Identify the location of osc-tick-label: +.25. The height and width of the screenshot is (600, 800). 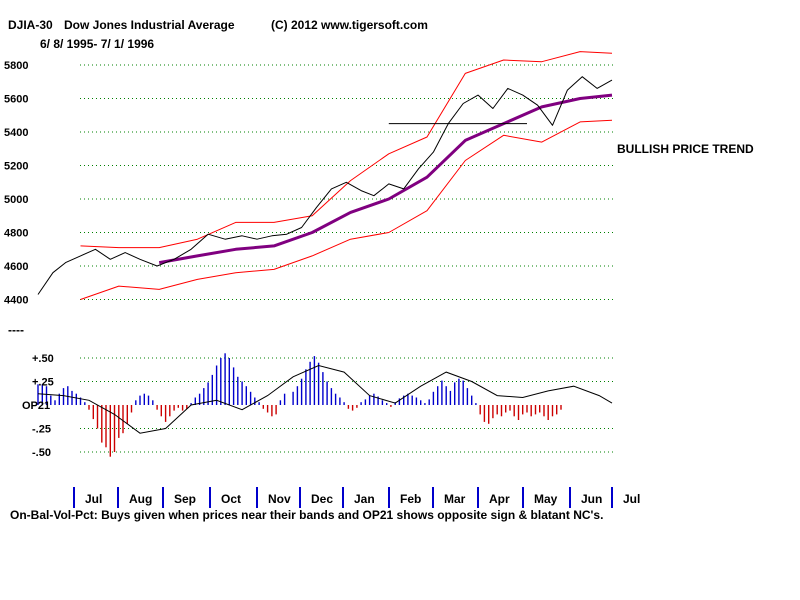
(43, 383).